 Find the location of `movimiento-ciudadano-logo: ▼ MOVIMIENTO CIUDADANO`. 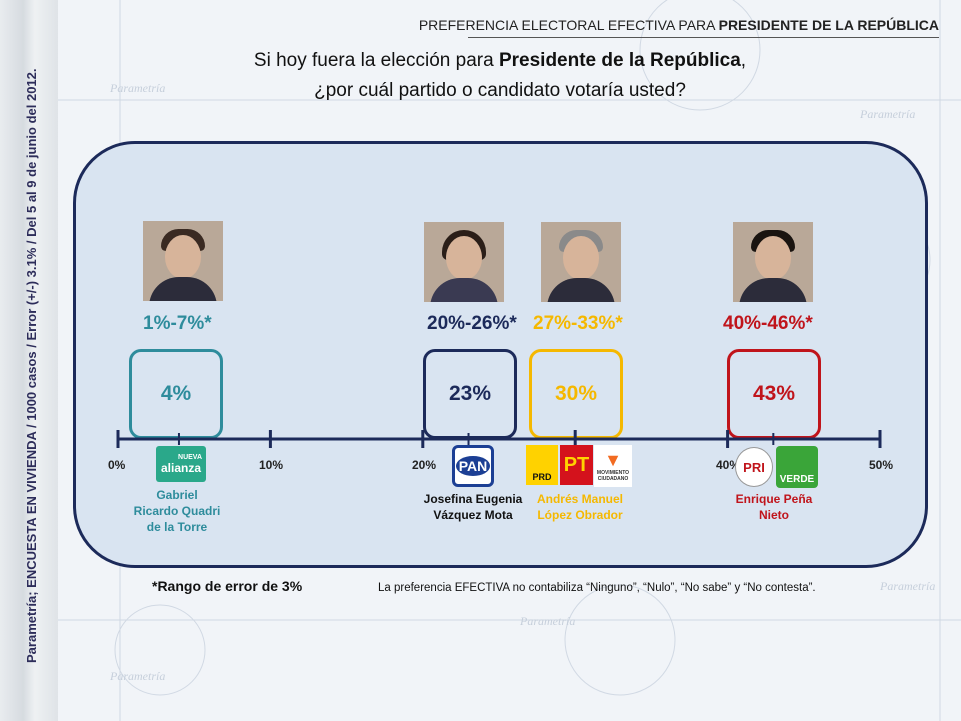

movimiento-ciudadano-logo: ▼ MOVIMIENTO CIUDADANO is located at coordinates (613, 466).